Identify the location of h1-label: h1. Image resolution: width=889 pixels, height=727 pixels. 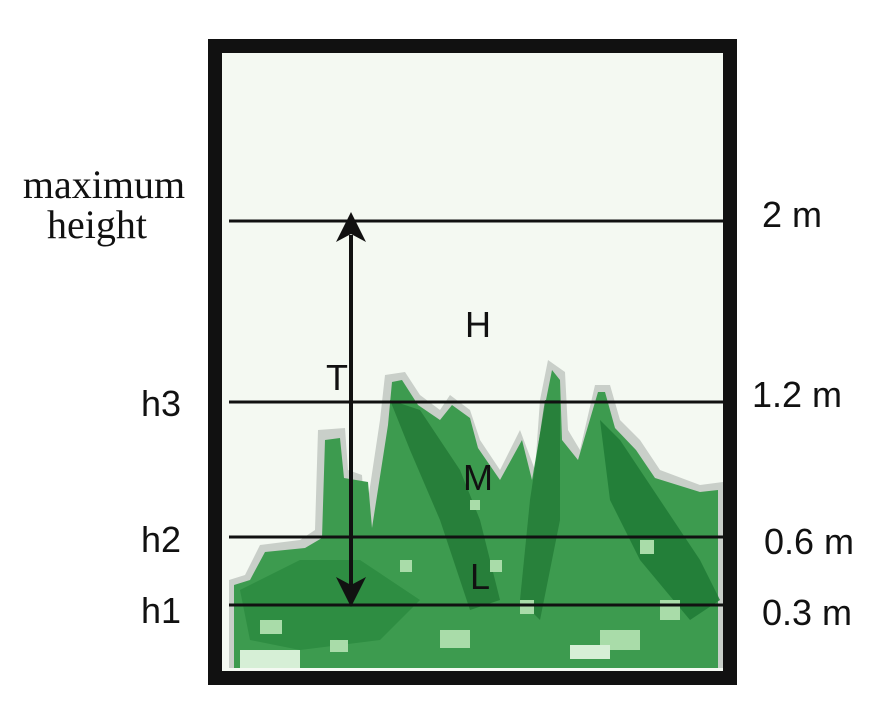
(161, 610).